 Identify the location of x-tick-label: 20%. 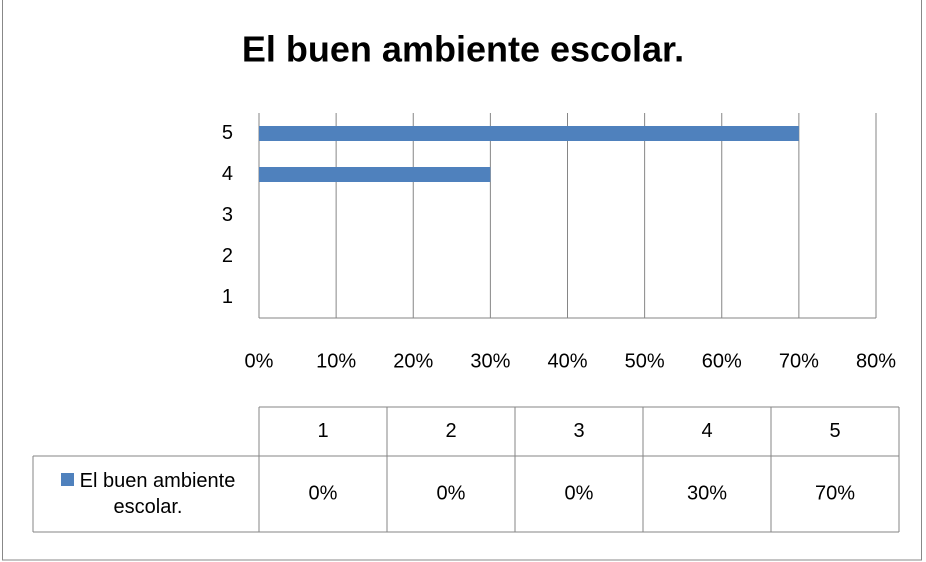
(413, 361).